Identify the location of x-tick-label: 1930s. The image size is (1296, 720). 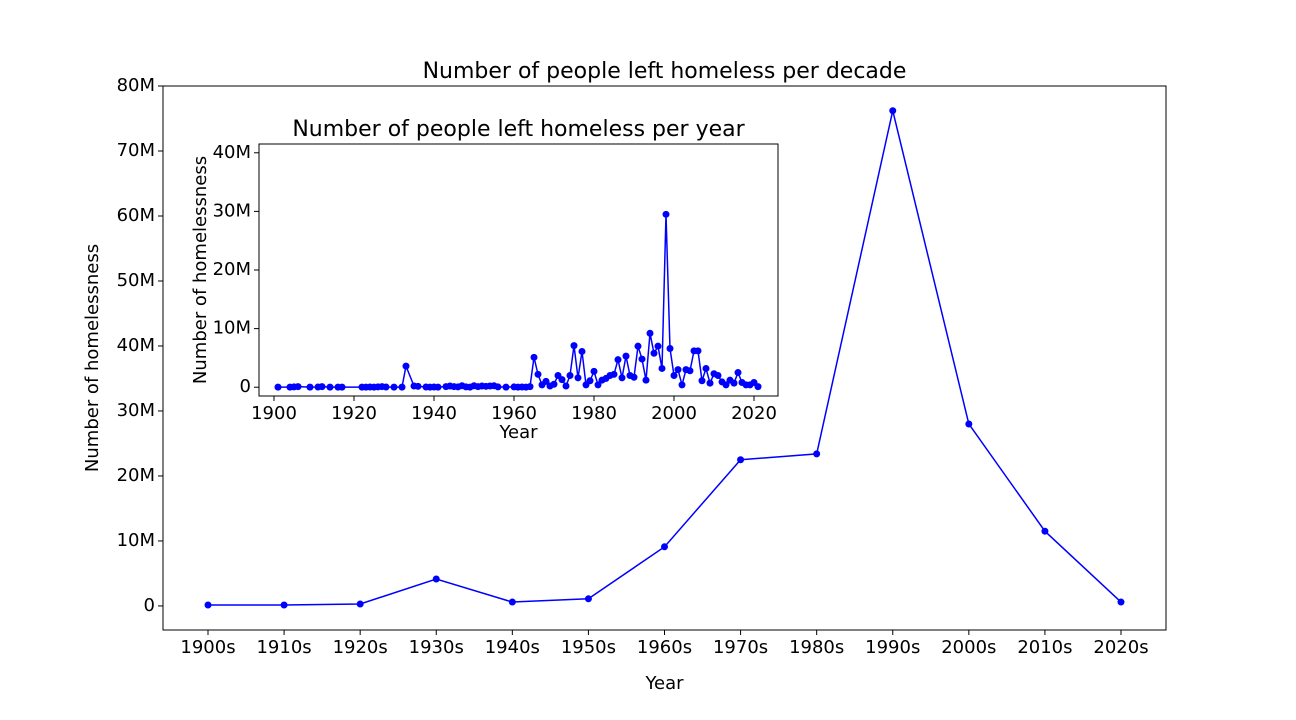
(436, 647).